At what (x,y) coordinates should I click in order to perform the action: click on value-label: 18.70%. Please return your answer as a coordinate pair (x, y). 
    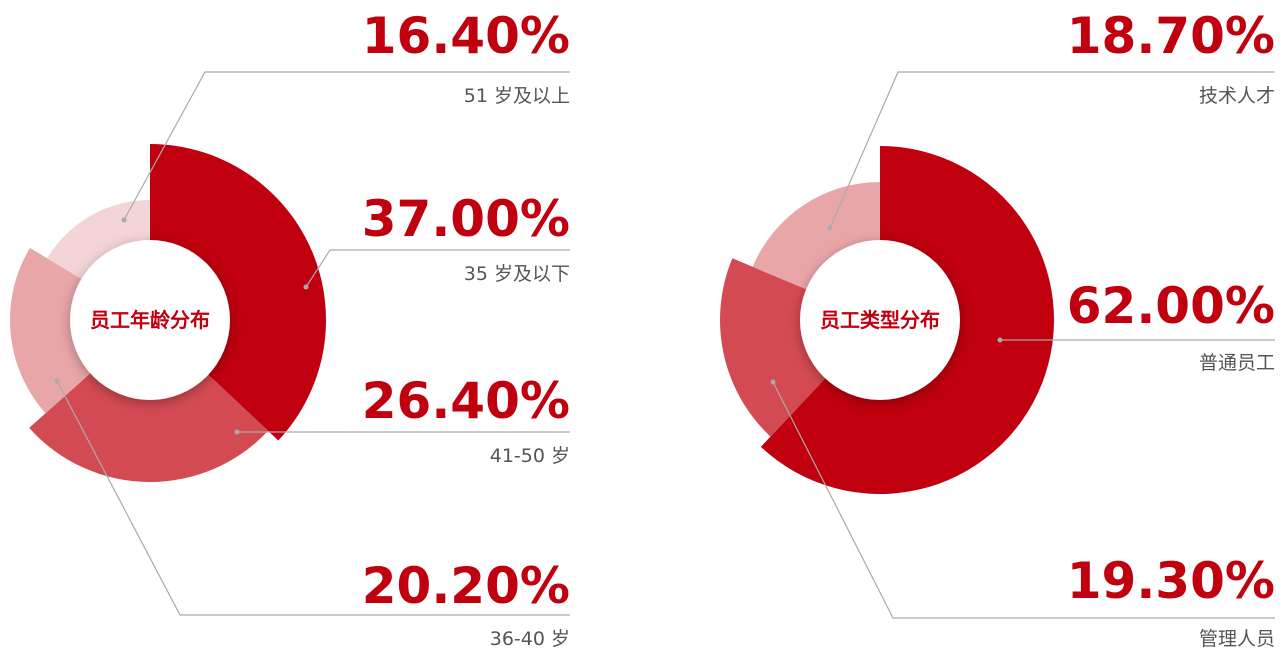
    Looking at the image, I should click on (1171, 36).